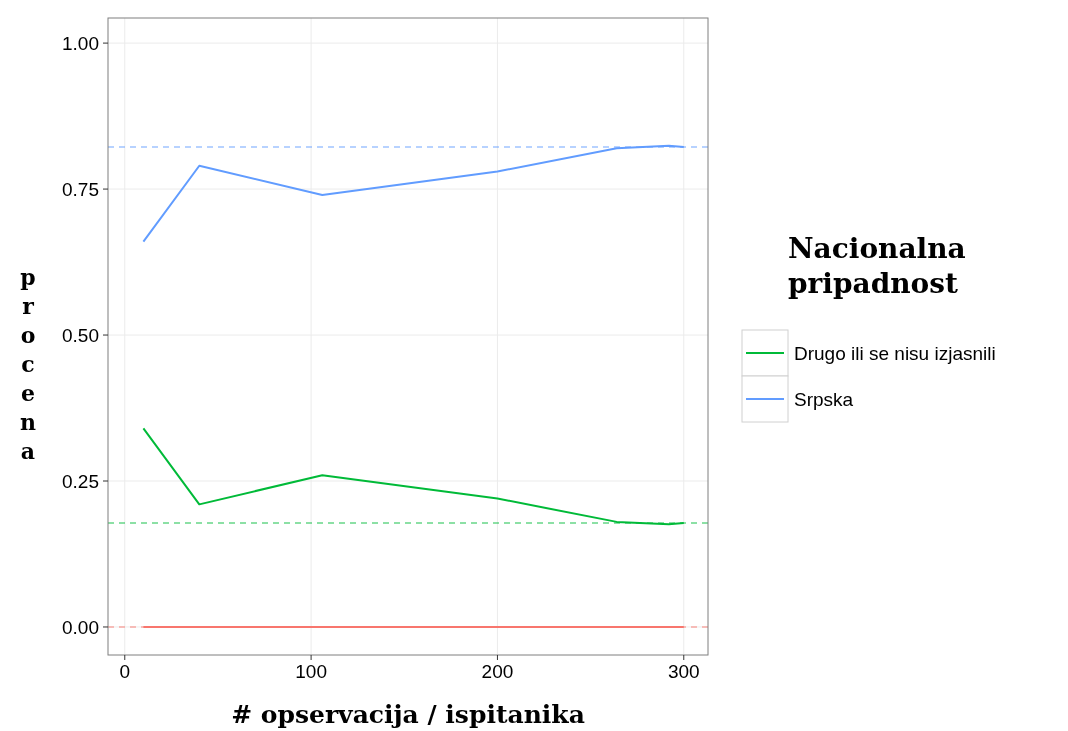  Describe the element at coordinates (28, 364) in the screenshot. I see `y-axis-title: procena` at that location.